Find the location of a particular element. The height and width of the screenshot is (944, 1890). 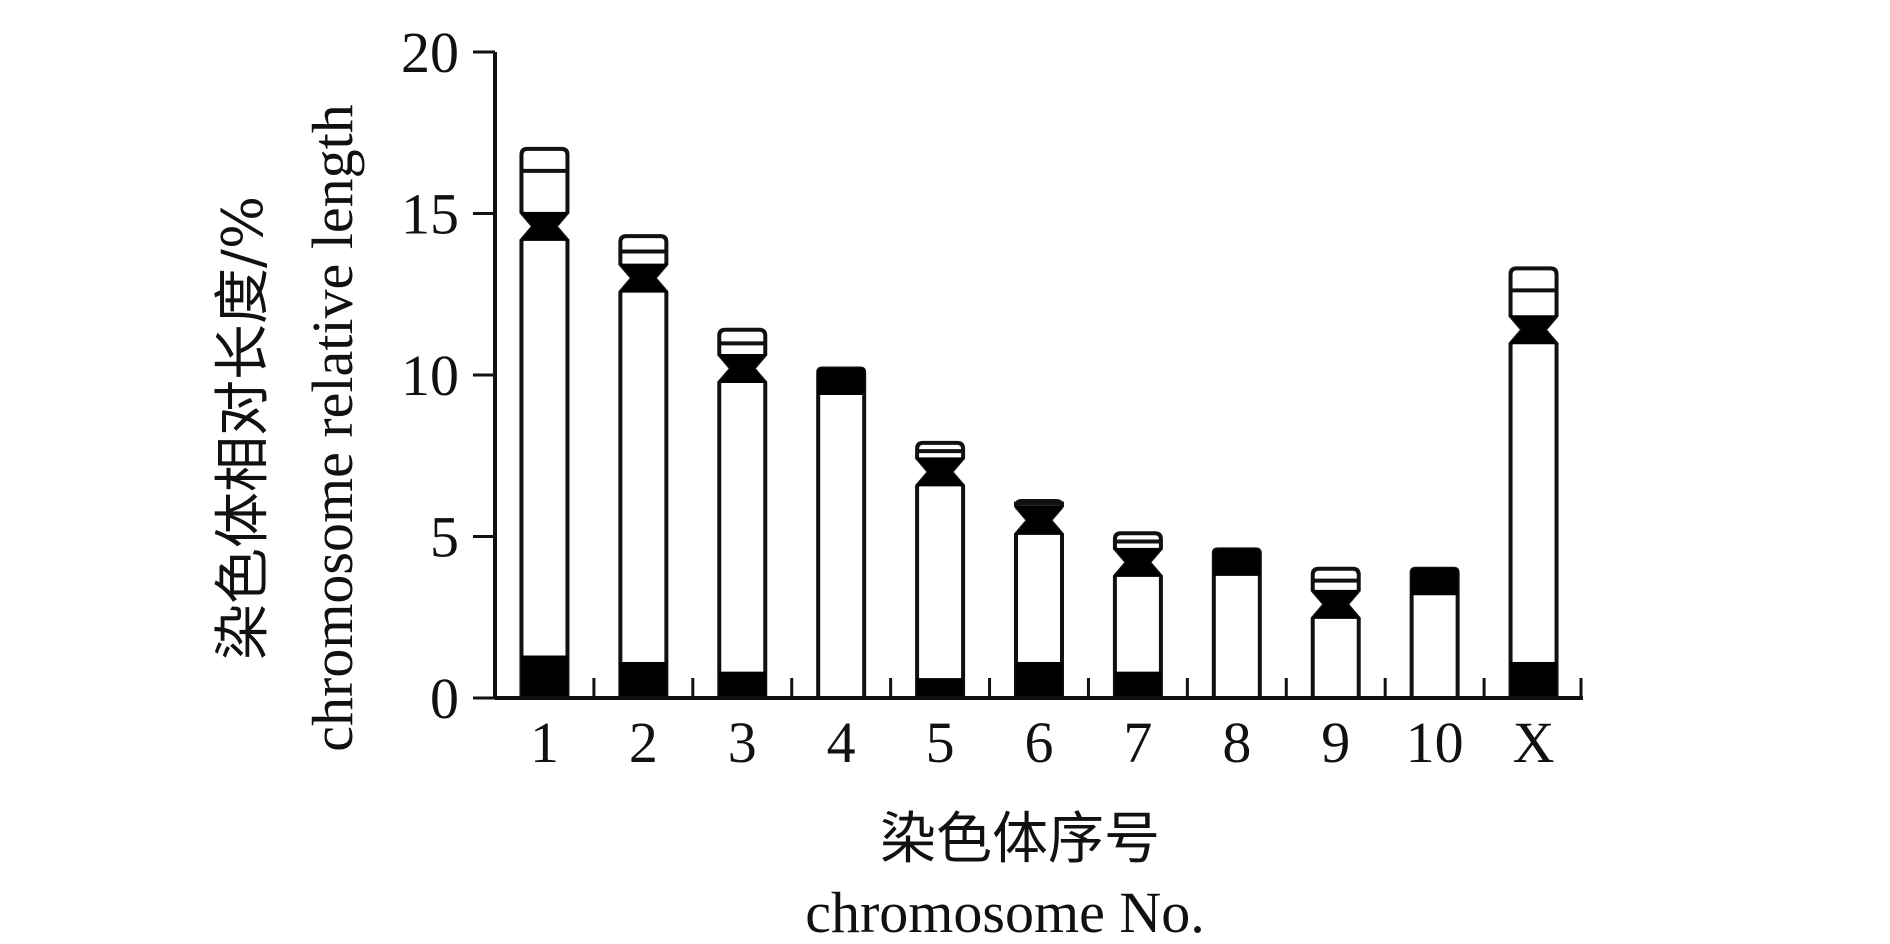

x-tick-label: 8 is located at coordinates (1236, 742).